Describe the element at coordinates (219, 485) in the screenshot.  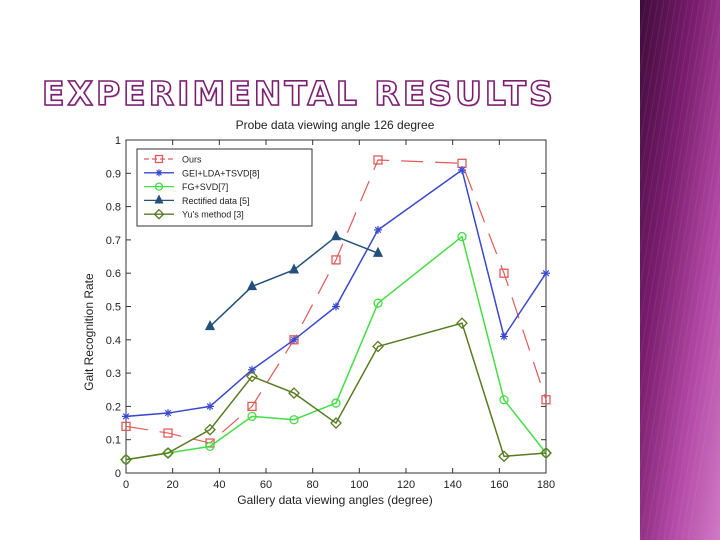
I see `x-tick-label: 40` at that location.